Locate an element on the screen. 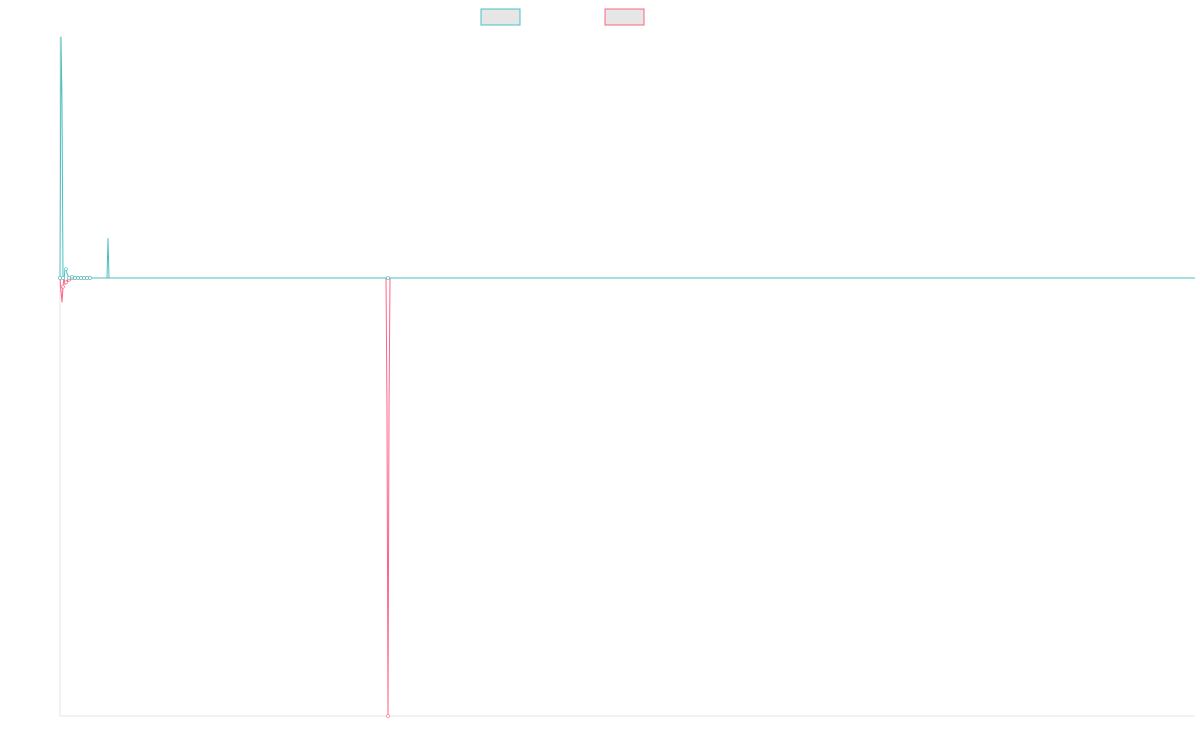 The width and height of the screenshot is (1200, 750). legend is located at coordinates (562, 17).